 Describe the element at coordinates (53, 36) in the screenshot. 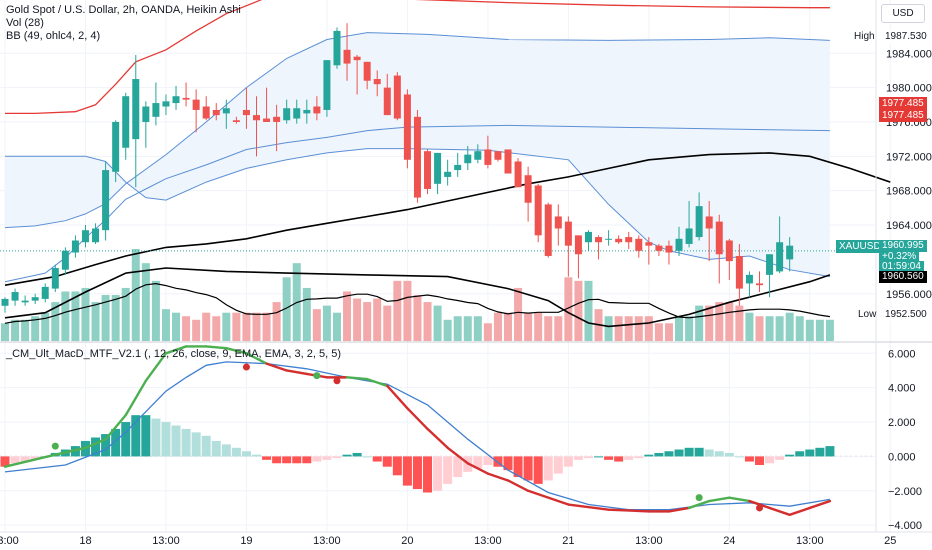

I see `bb-legend: BB (49, ohlc4, 2, 4)` at that location.